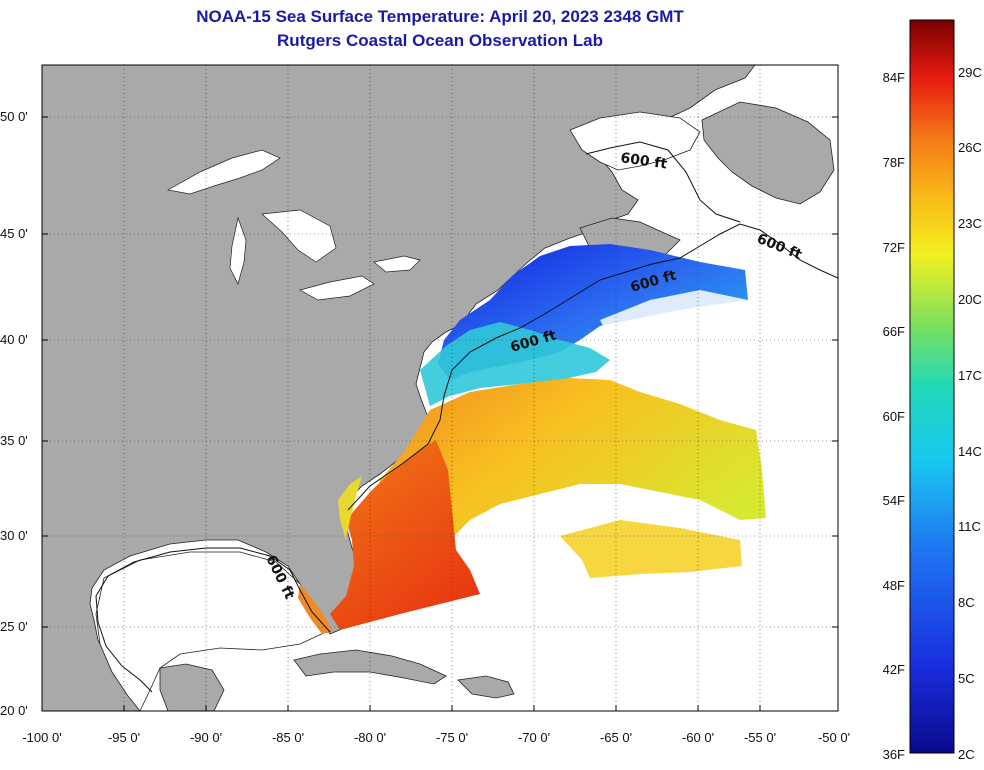 This screenshot has height=770, width=984. I want to click on colorbar-f-label: 72F, so click(894, 247).